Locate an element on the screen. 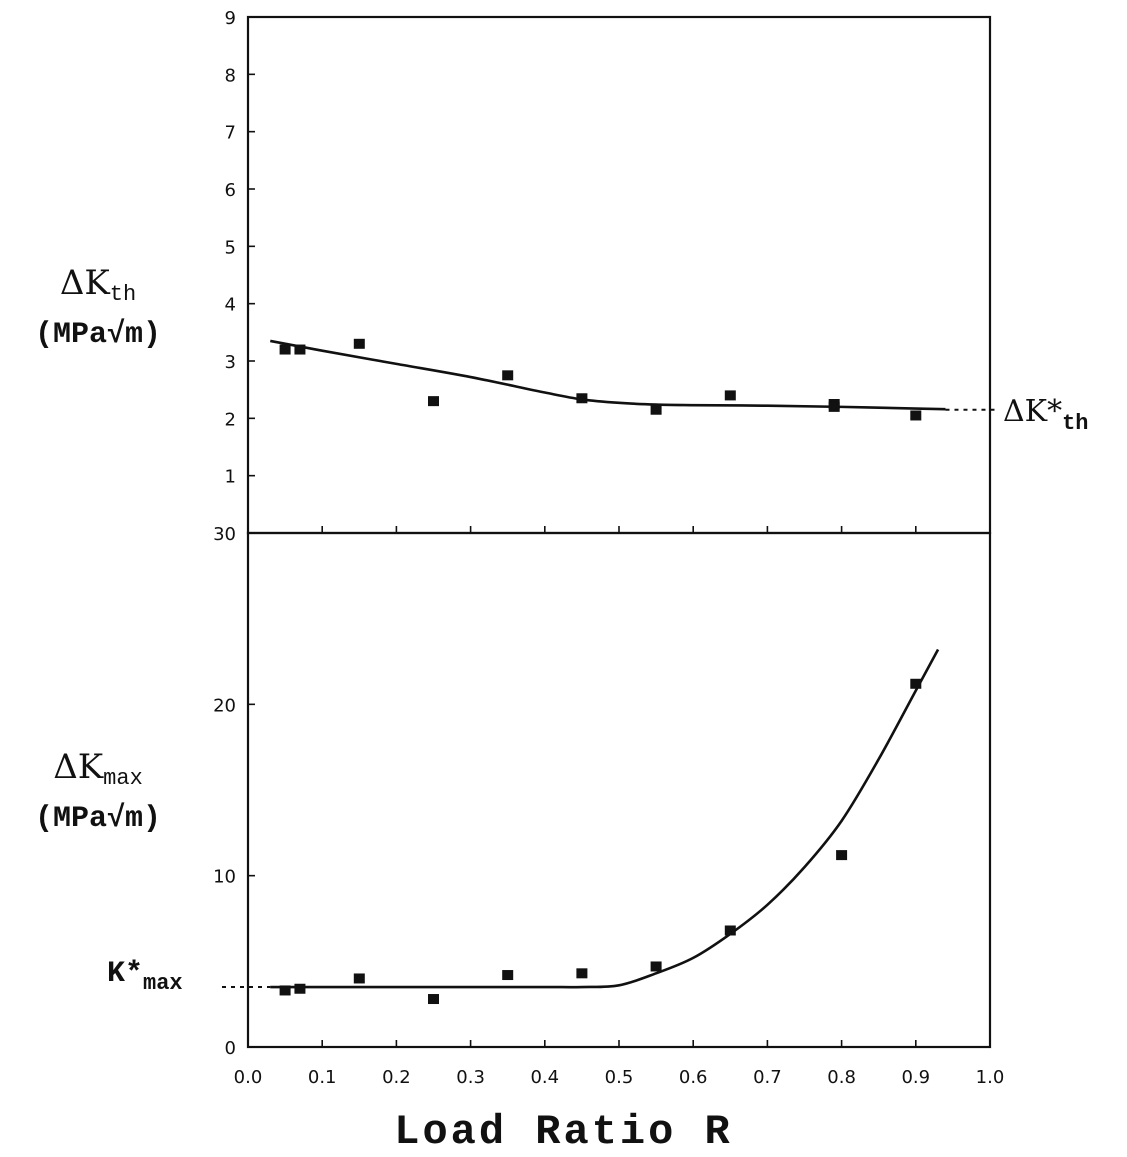 This screenshot has height=1157, width=1127. top-y-unit: (MPa√m) is located at coordinates (98, 335).